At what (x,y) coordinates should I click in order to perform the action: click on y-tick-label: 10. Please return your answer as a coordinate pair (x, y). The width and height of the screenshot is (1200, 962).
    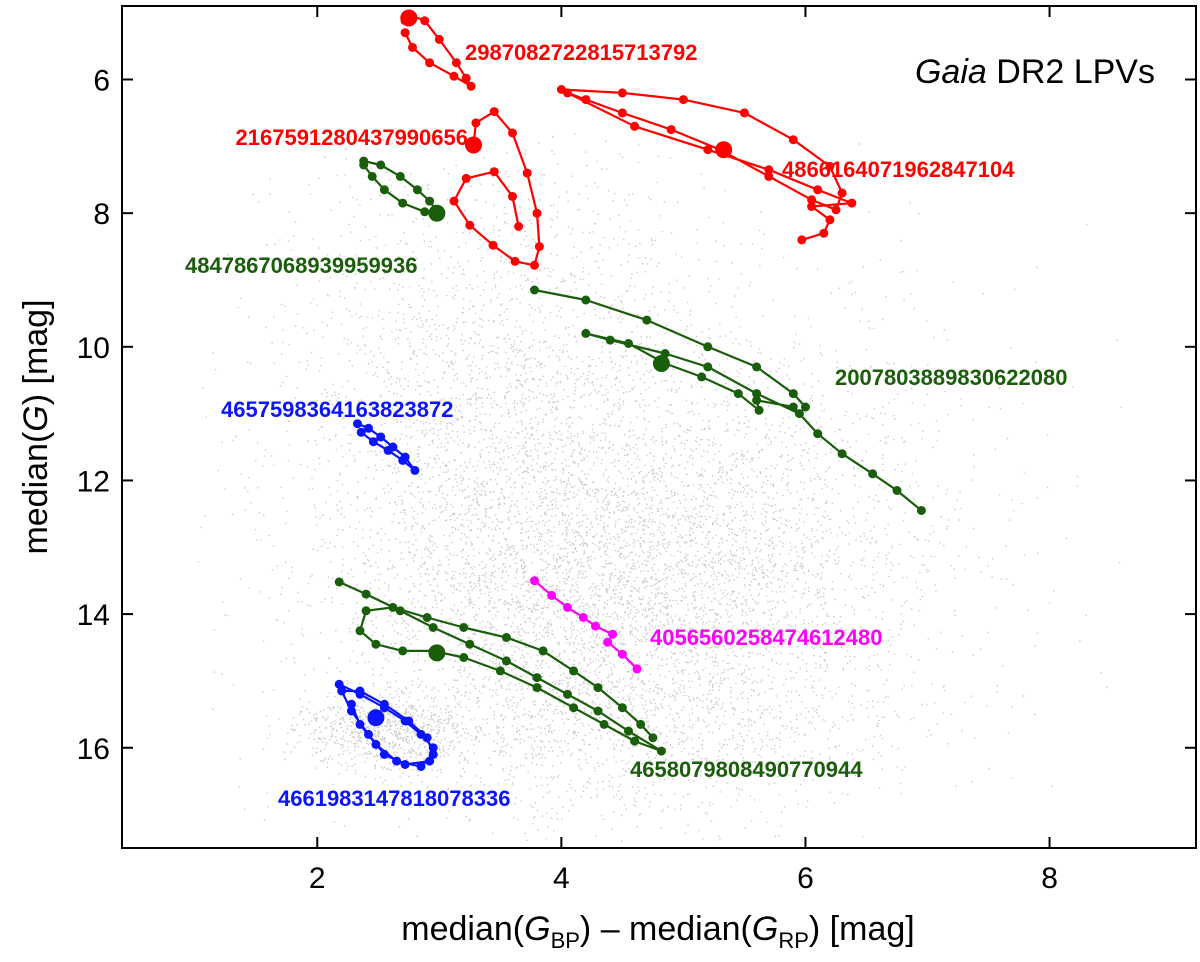
    Looking at the image, I should click on (93, 348).